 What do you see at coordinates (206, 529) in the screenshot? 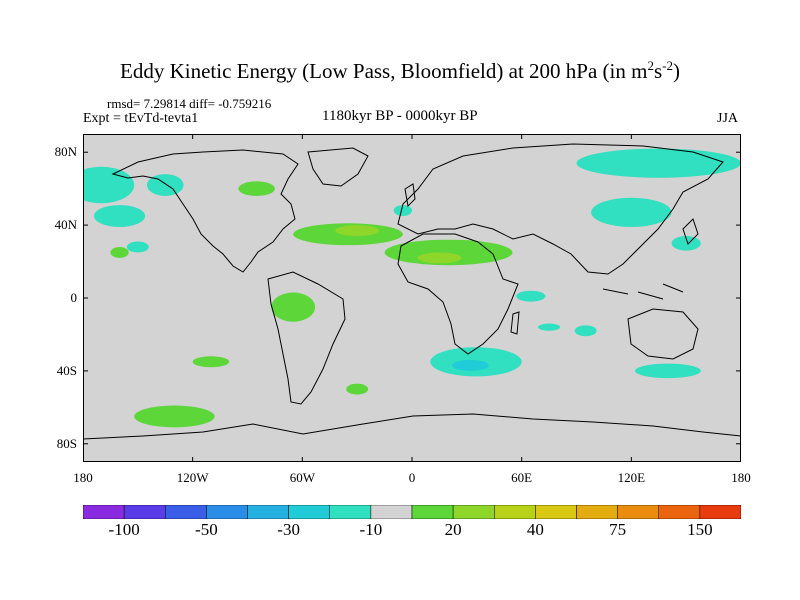
I see `colorbar-label: -50` at bounding box center [206, 529].